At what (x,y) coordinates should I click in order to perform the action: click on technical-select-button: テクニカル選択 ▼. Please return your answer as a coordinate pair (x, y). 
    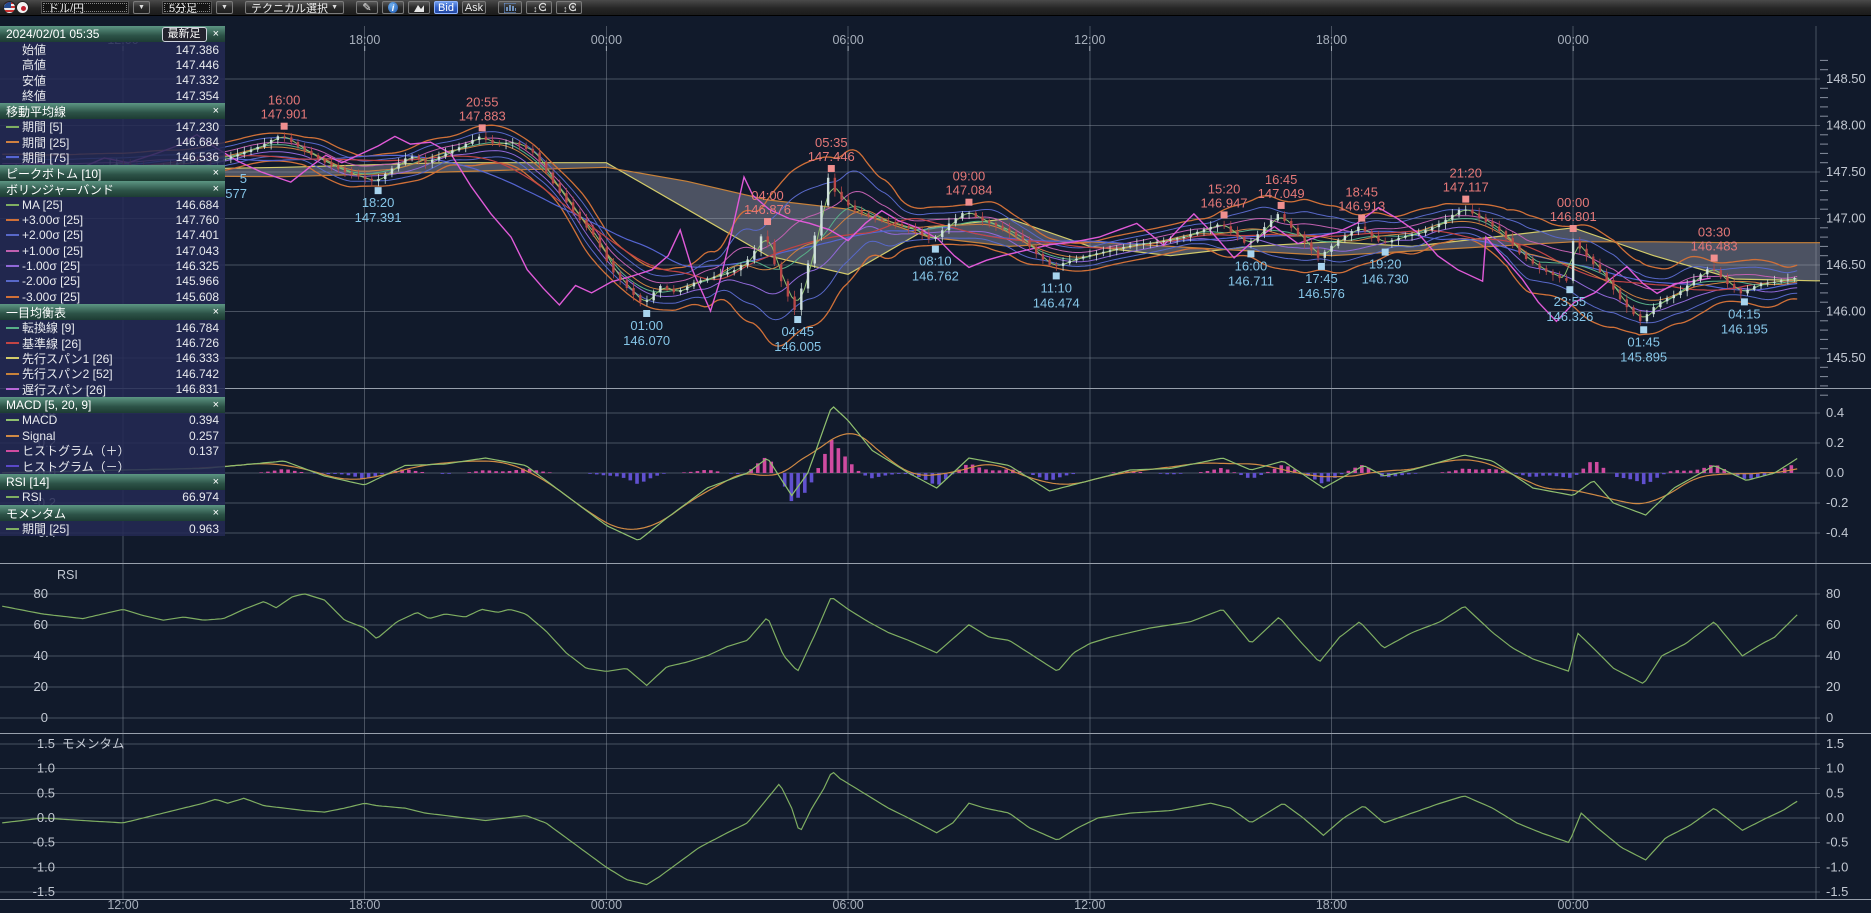
    Looking at the image, I should click on (294, 8).